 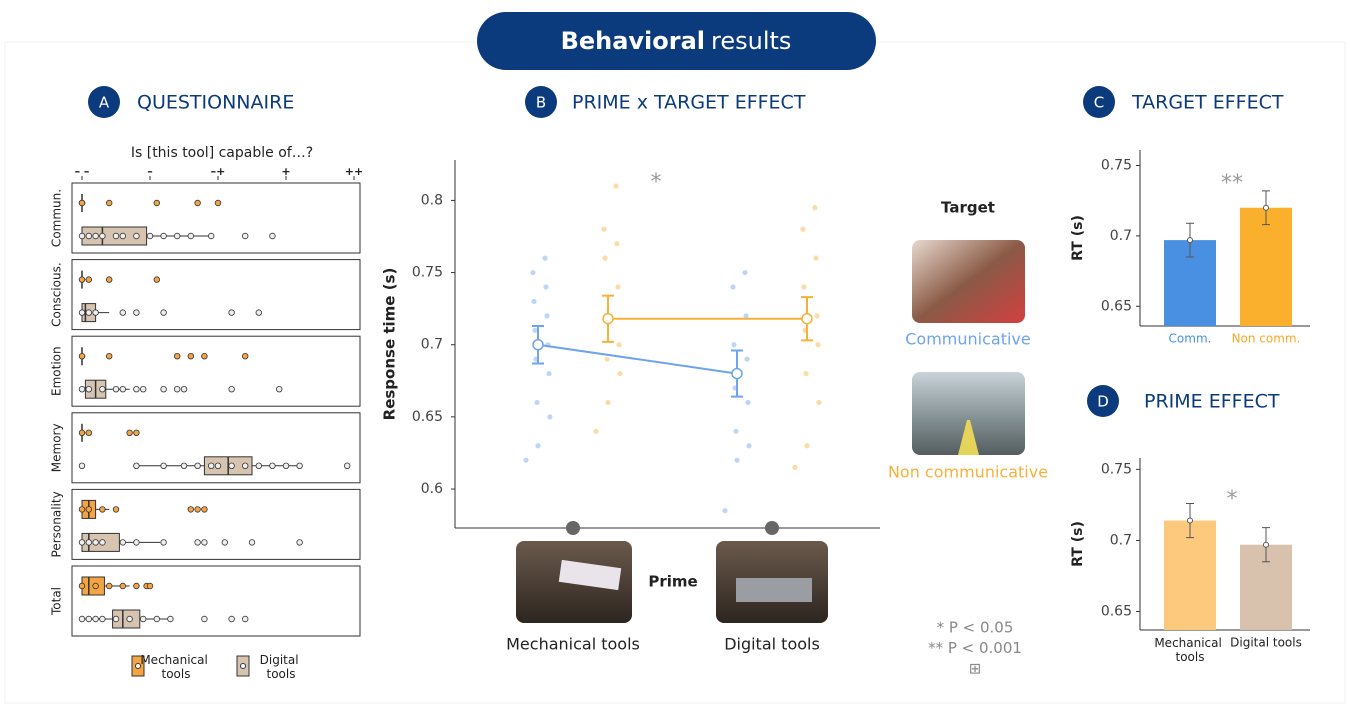 I want to click on photo-noncommunicative, so click(x=968, y=413).